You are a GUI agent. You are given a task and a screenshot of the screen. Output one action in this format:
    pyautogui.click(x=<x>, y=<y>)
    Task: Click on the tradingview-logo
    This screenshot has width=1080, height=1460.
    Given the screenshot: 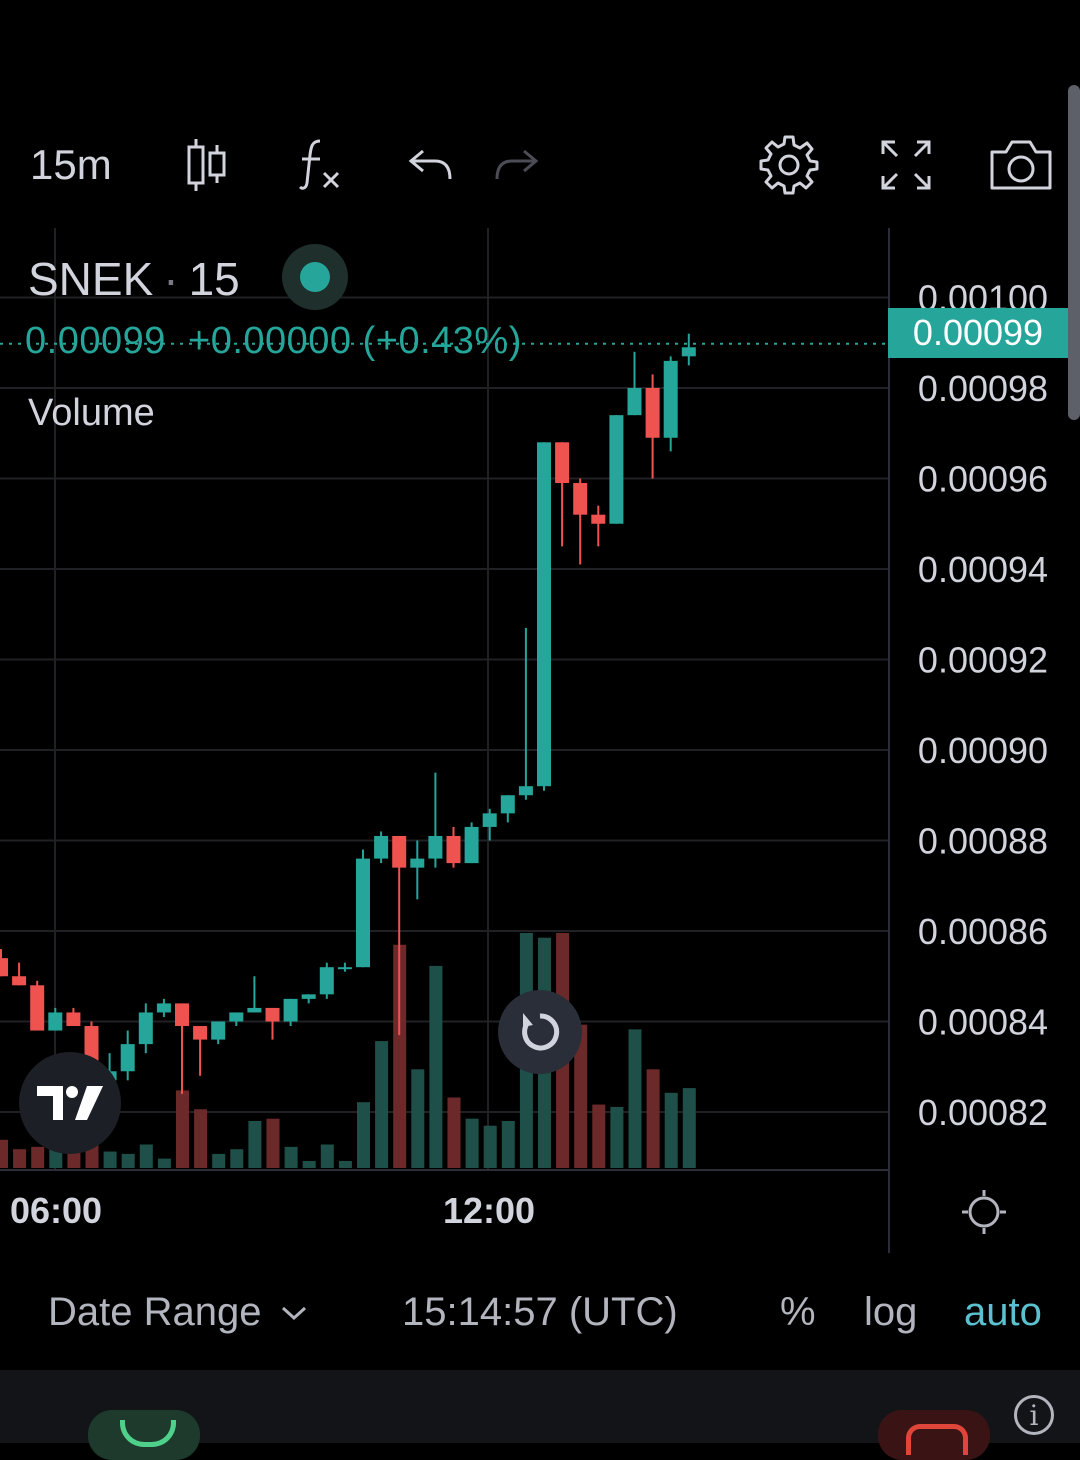 What is the action you would take?
    pyautogui.click(x=70, y=1103)
    